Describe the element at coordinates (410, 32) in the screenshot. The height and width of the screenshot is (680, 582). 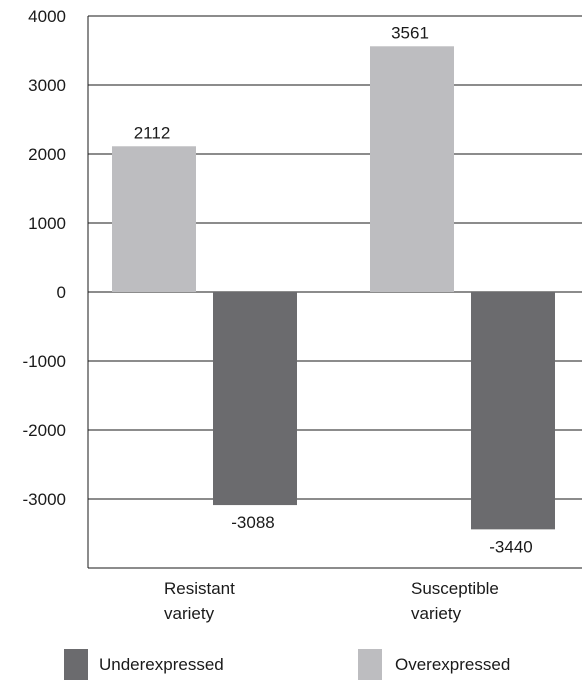
I see `data-label-overexpressed-1: 3561` at that location.